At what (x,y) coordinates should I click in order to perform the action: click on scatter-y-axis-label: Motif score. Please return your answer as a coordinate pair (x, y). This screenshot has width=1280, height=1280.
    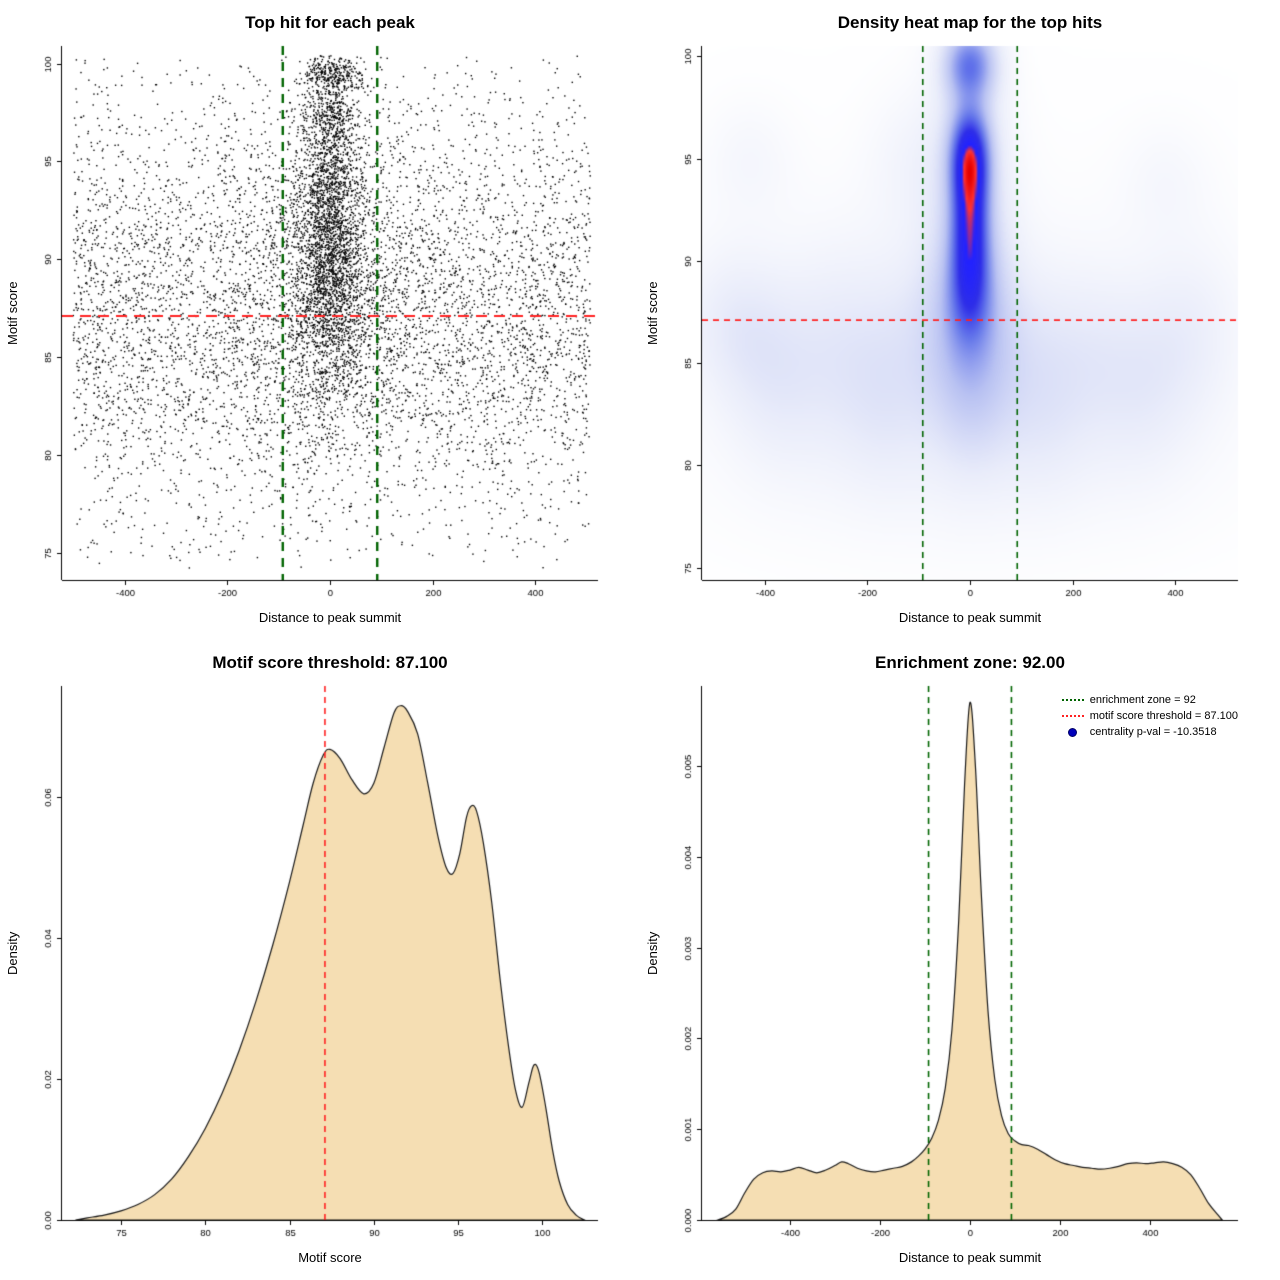
    Looking at the image, I should click on (12, 313).